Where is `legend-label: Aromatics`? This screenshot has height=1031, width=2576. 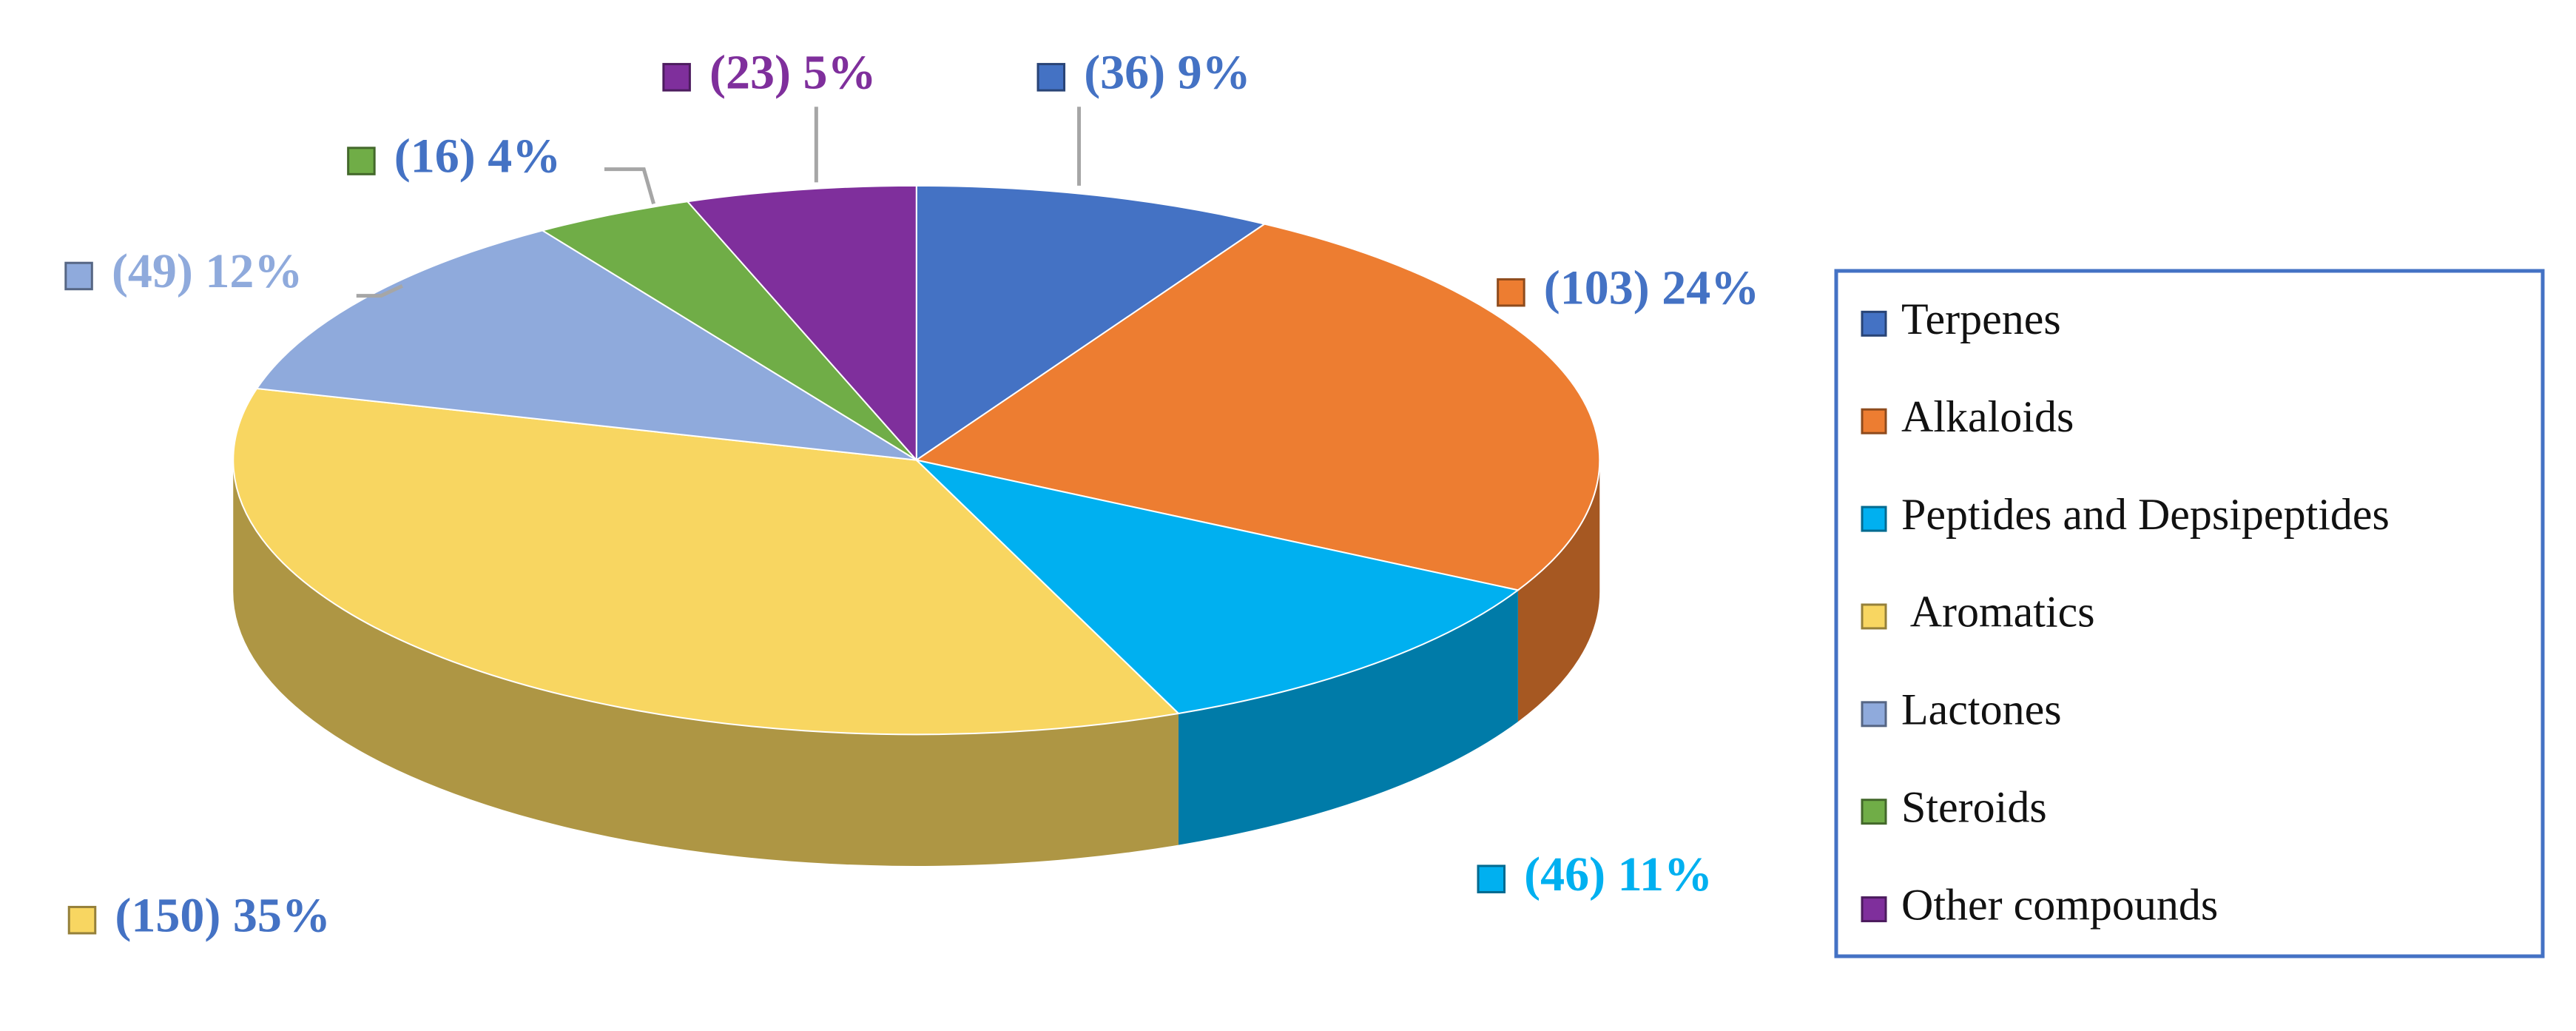
legend-label: Aromatics is located at coordinates (1998, 612).